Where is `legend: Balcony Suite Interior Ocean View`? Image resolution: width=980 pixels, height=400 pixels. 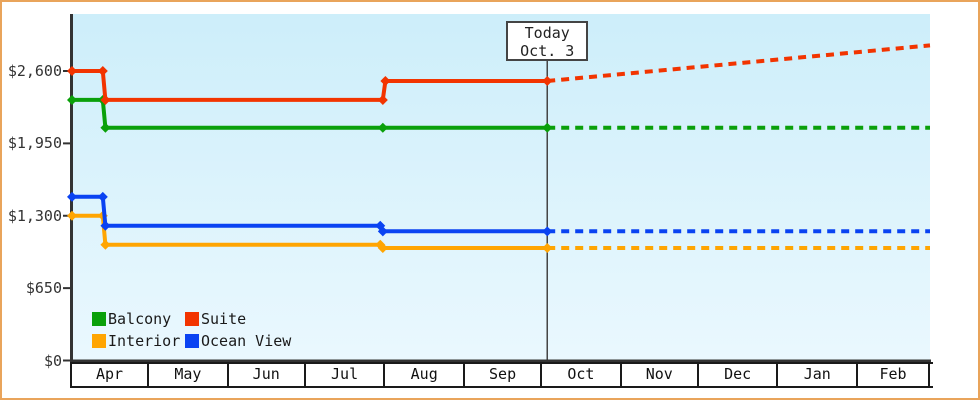 legend: Balcony Suite Interior Ocean View is located at coordinates (192, 330).